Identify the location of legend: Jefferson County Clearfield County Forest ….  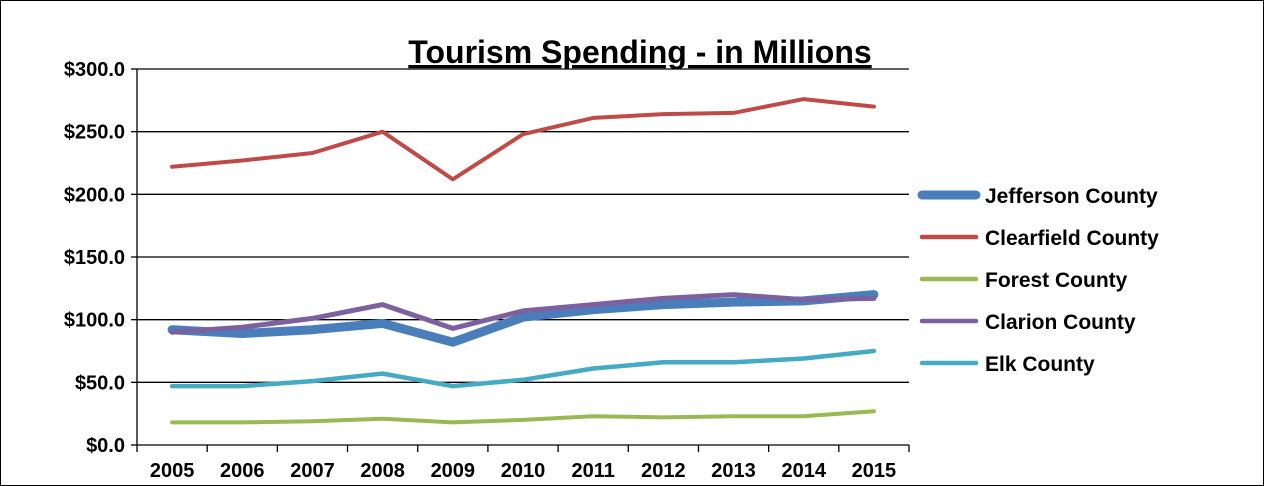
(1038, 280).